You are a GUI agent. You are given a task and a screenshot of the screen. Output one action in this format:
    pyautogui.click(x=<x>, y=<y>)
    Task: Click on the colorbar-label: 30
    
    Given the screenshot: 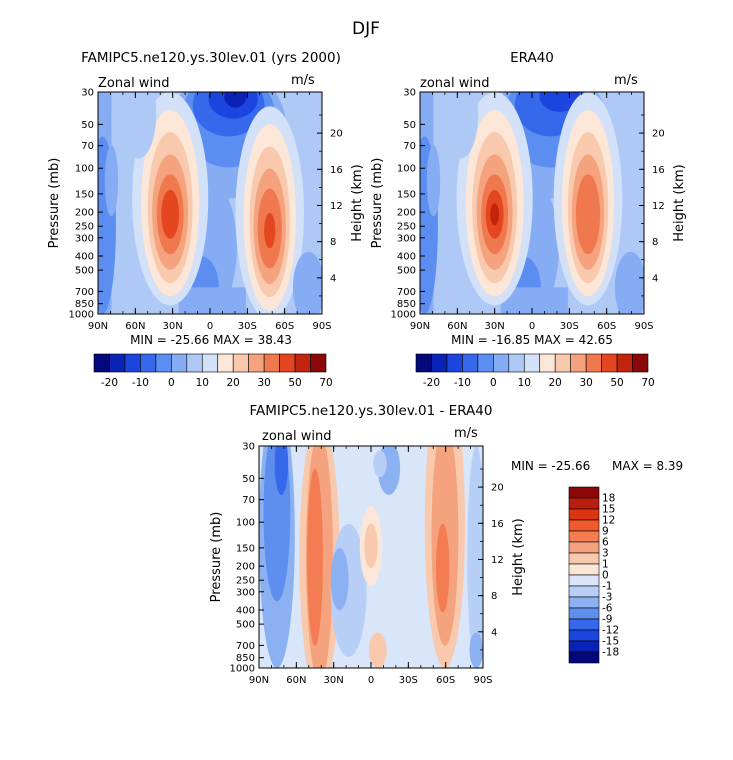 What is the action you would take?
    pyautogui.click(x=585, y=383)
    